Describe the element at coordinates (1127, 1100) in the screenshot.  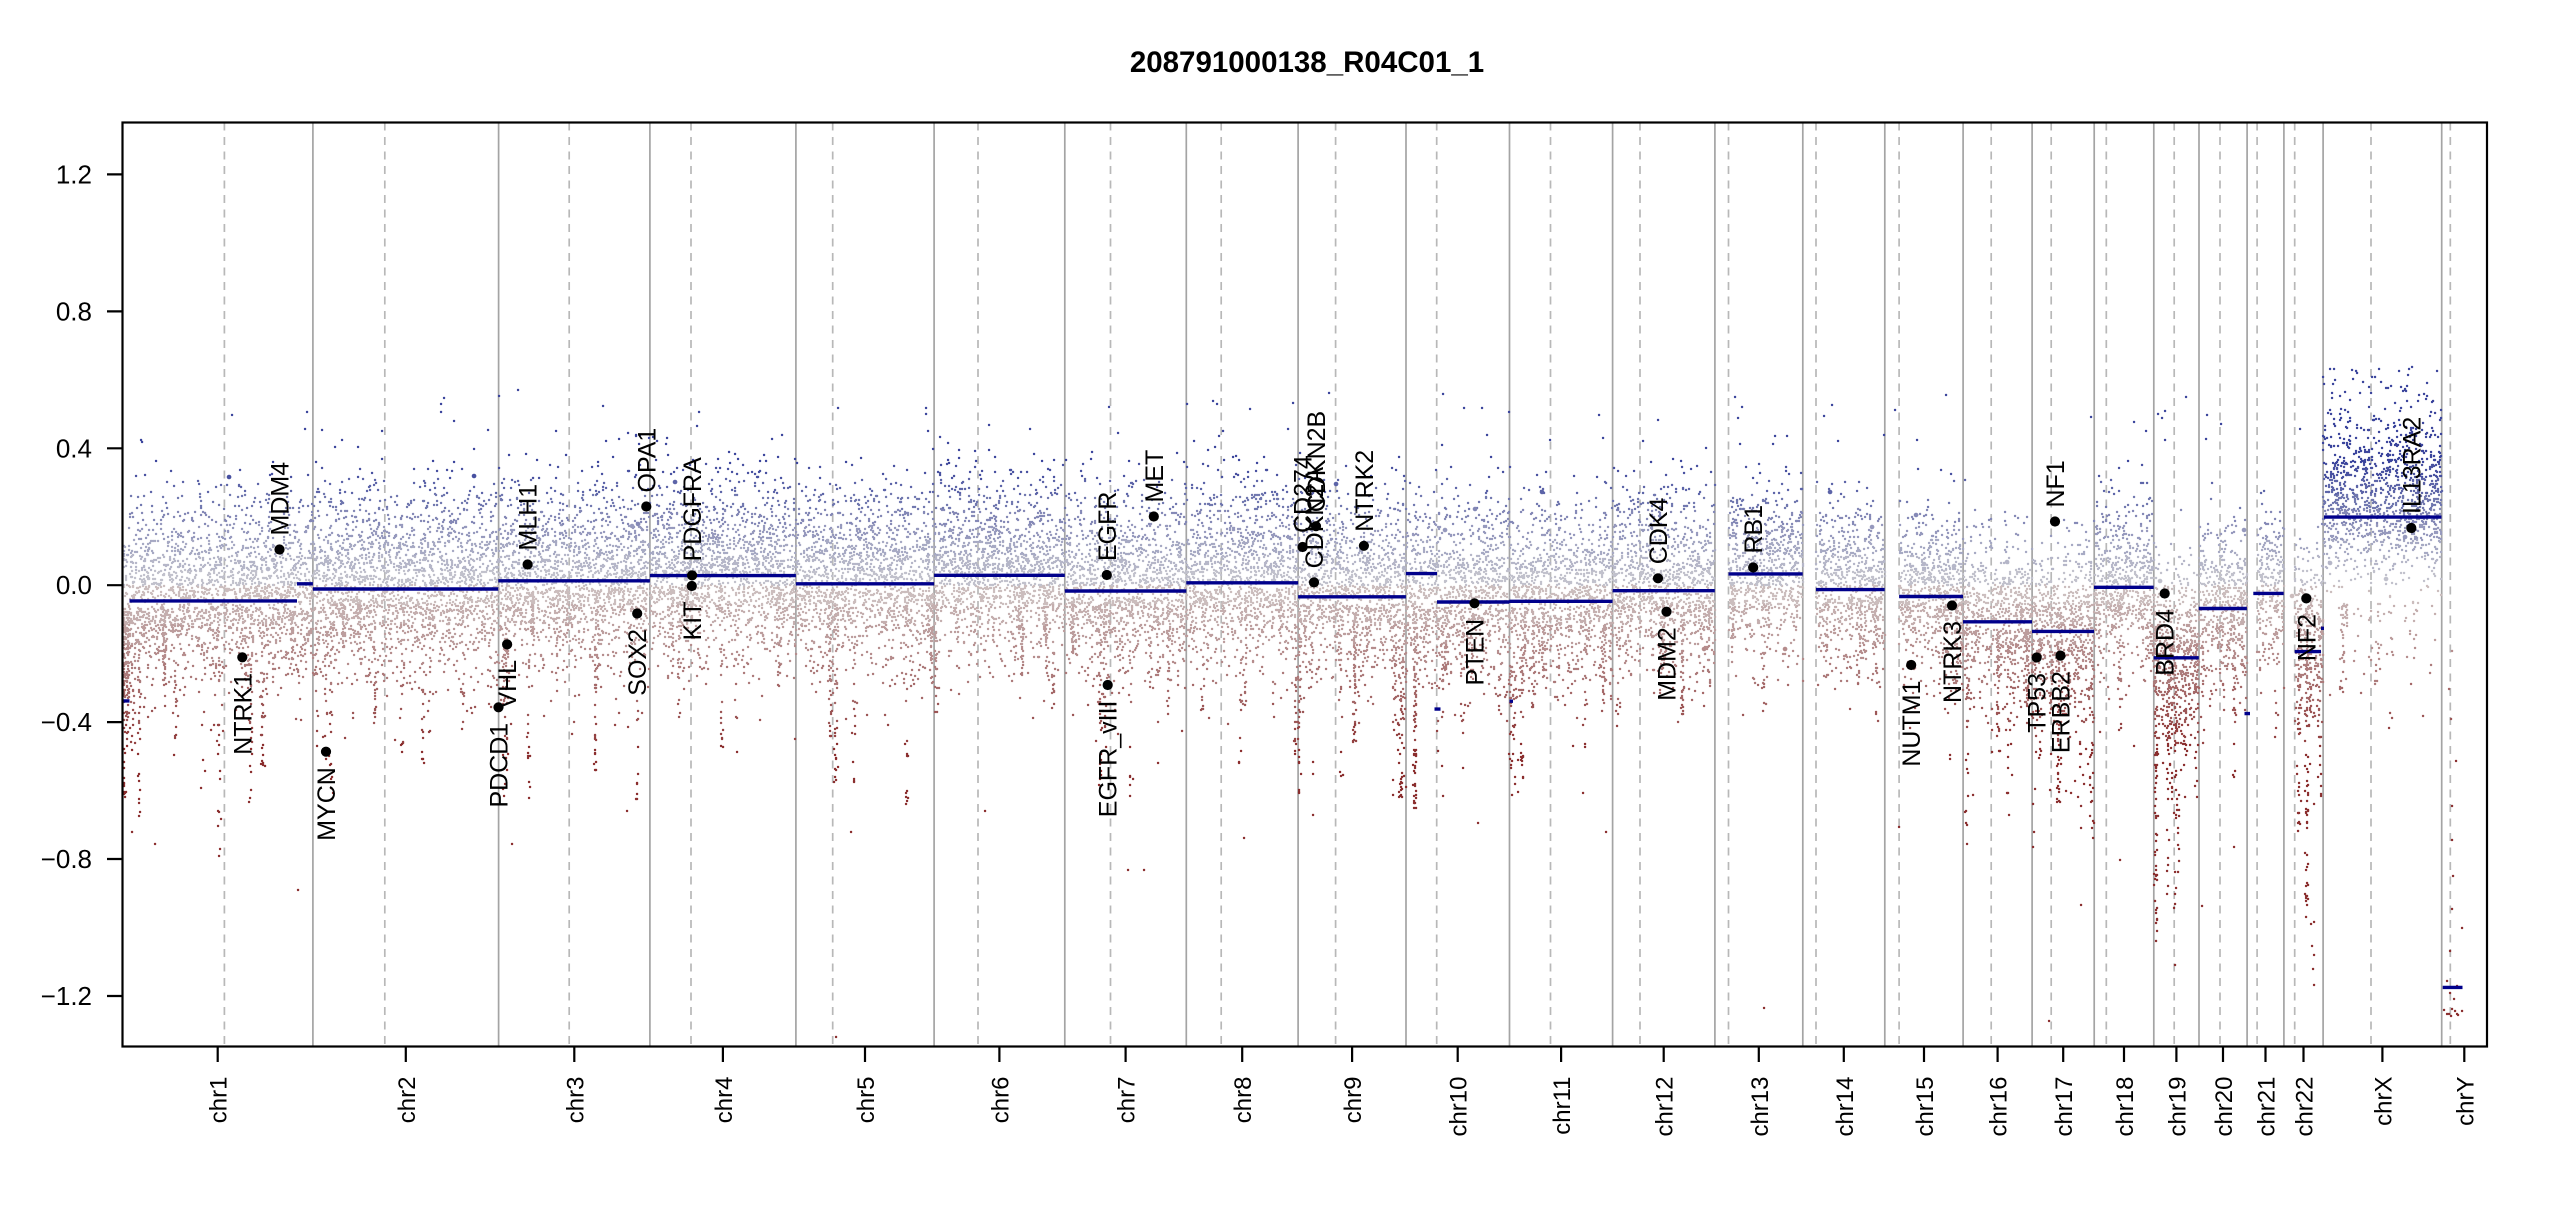
I see `svg-text: chr7` at that location.